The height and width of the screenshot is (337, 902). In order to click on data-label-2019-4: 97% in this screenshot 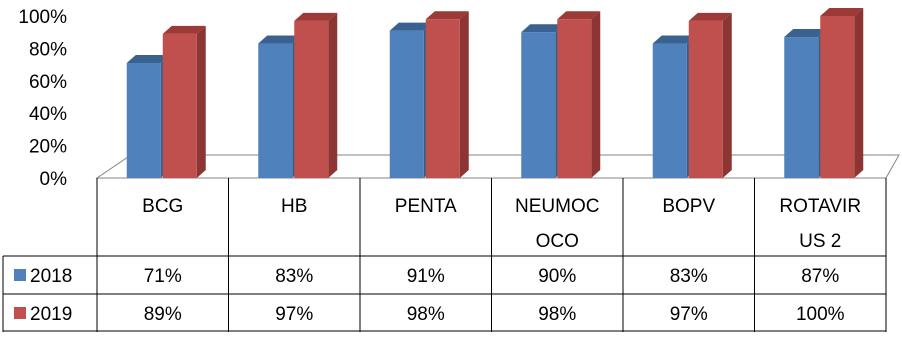, I will do `click(689, 314)`.